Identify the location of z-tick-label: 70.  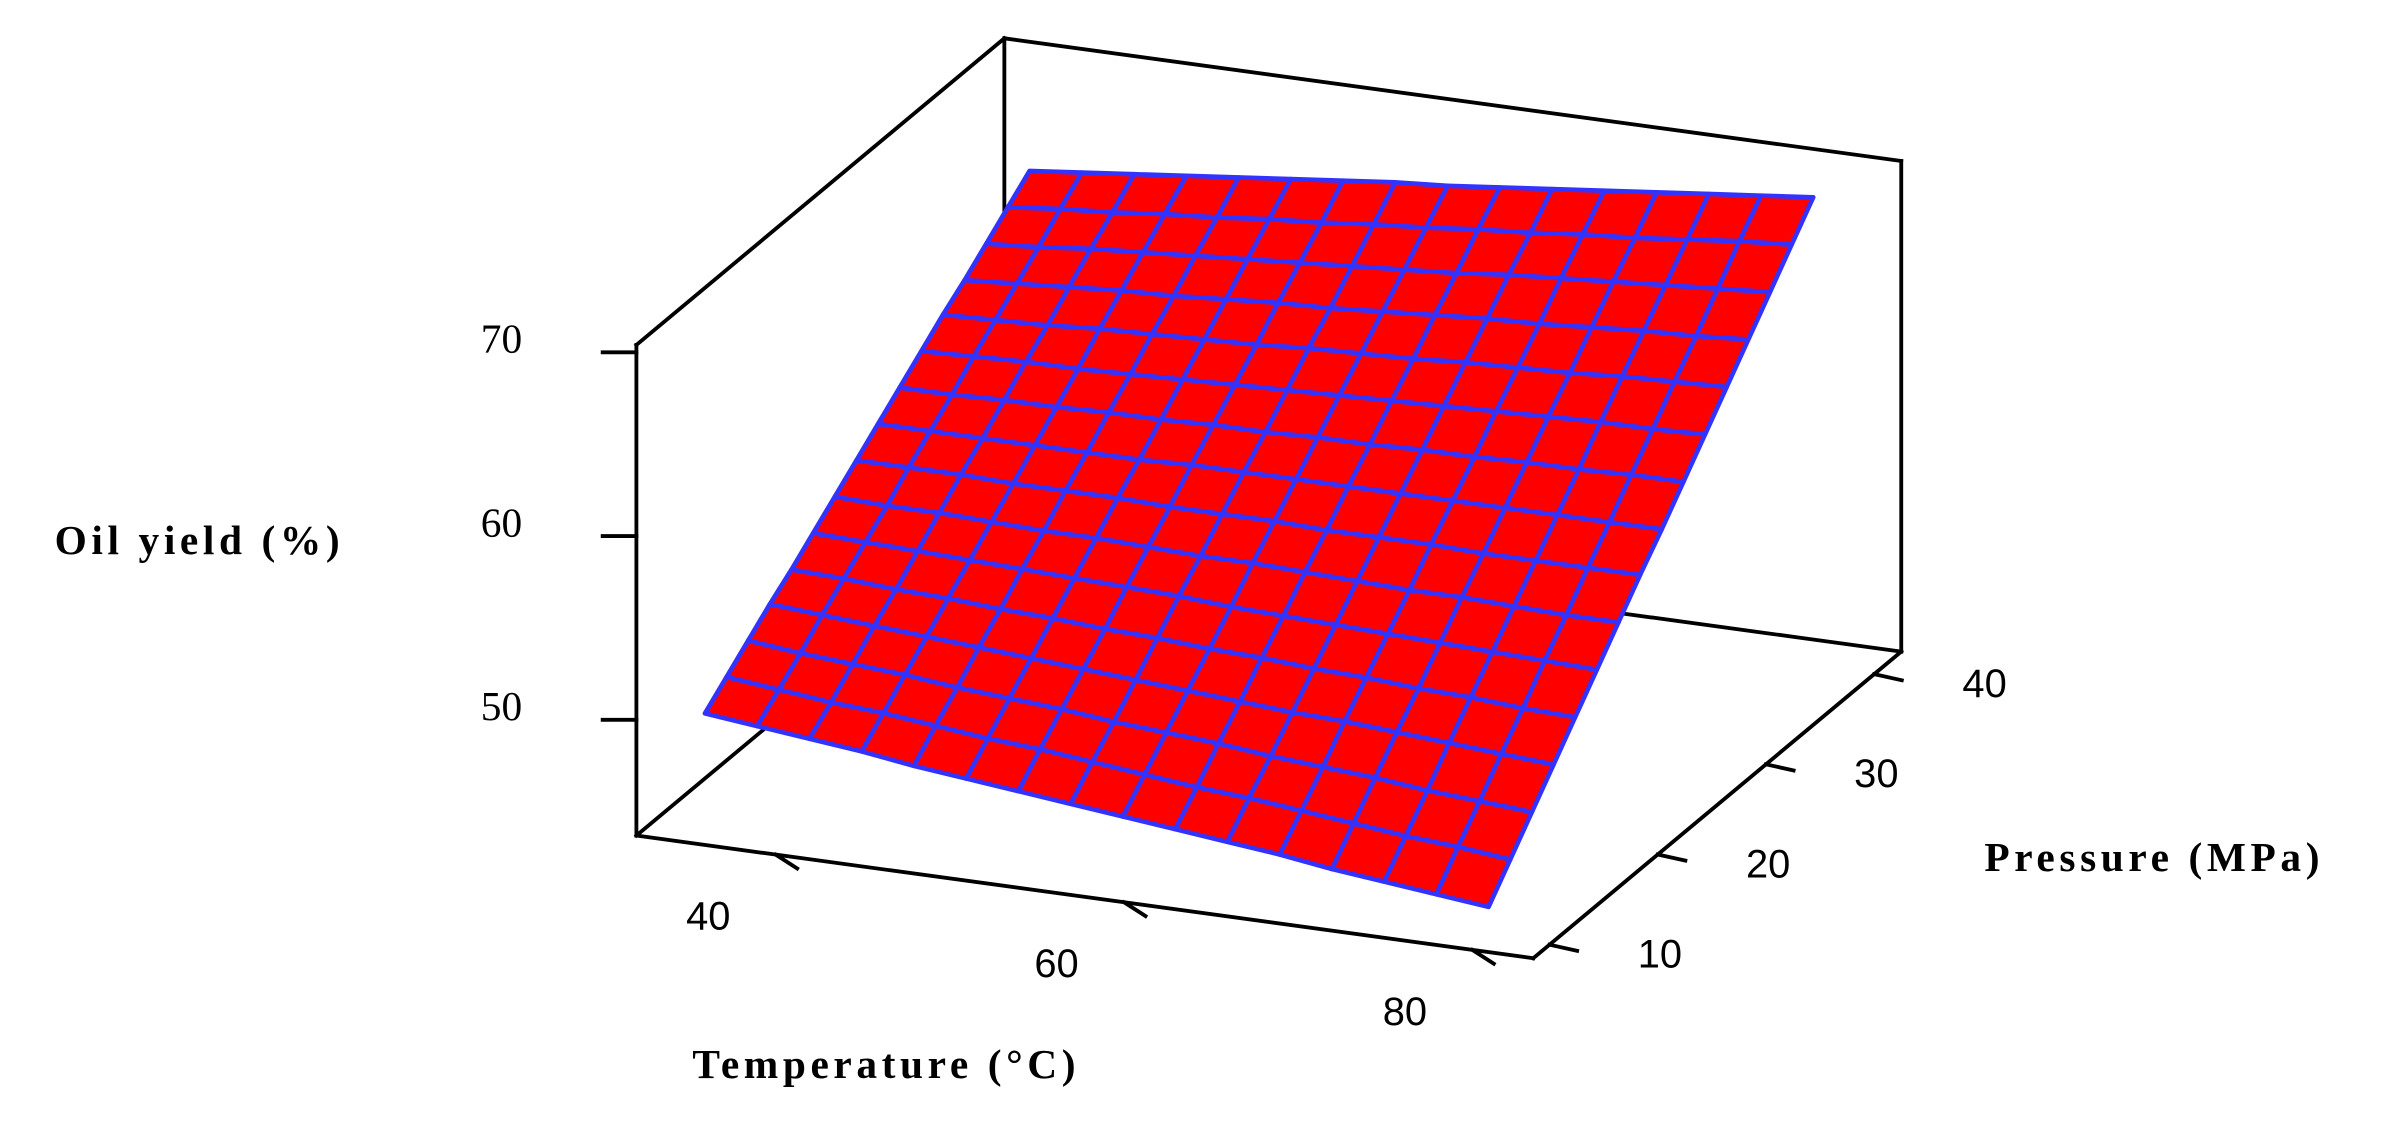
(501, 339).